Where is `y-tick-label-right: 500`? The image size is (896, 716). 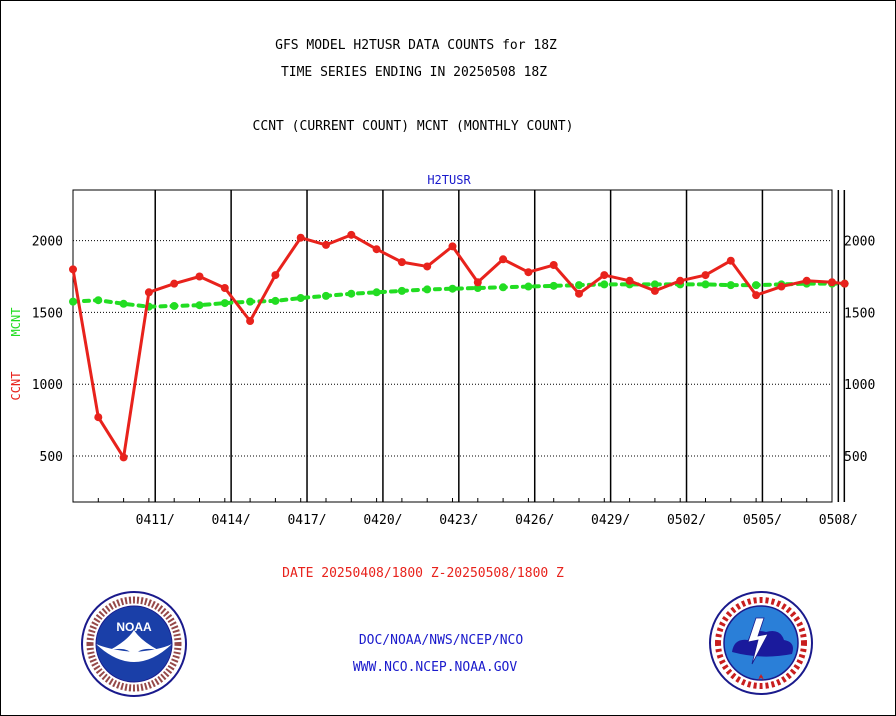 y-tick-label-right: 500 is located at coordinates (855, 457).